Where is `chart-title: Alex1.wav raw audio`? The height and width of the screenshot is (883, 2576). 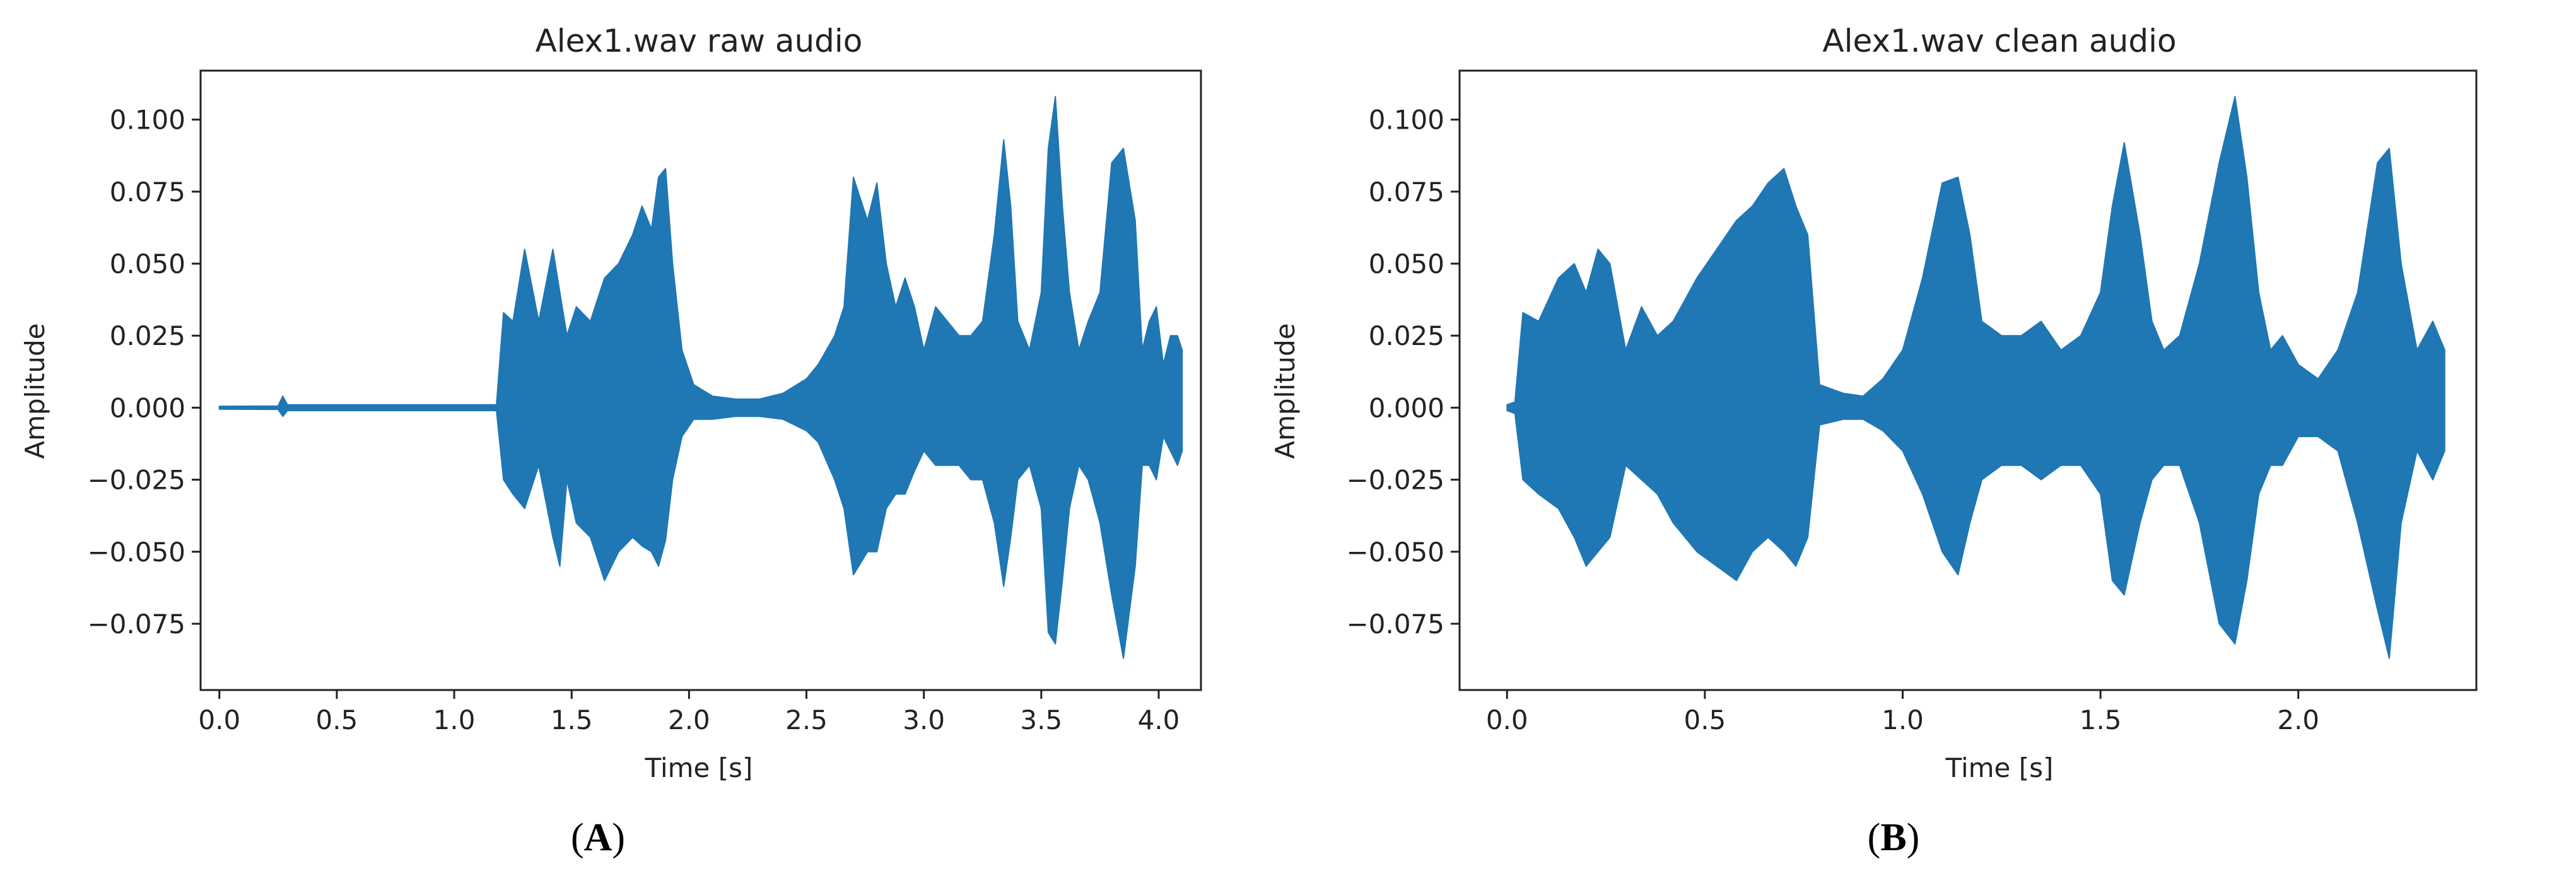
chart-title: Alex1.wav raw audio is located at coordinates (699, 41).